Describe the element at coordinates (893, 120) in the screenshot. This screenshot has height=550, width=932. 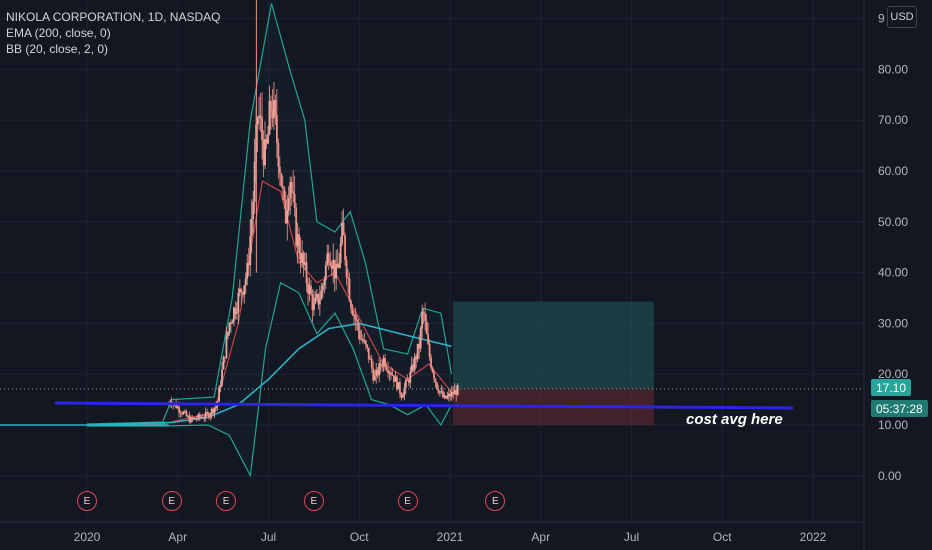
I see `price-axis-label: 70.00` at that location.